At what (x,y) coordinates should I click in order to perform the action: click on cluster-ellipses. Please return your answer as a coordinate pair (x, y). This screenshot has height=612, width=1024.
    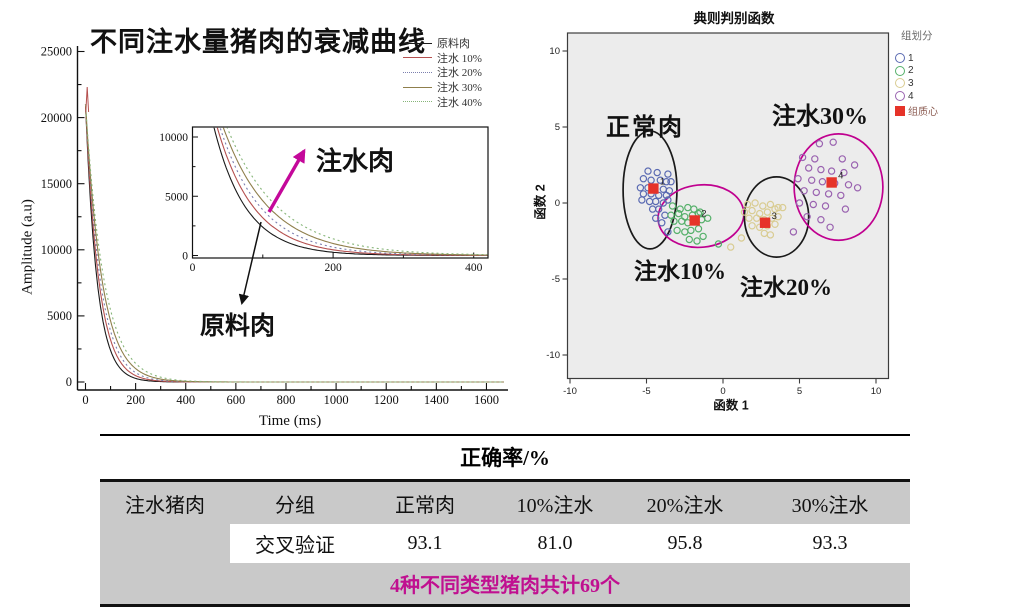
    Looking at the image, I should click on (753, 194).